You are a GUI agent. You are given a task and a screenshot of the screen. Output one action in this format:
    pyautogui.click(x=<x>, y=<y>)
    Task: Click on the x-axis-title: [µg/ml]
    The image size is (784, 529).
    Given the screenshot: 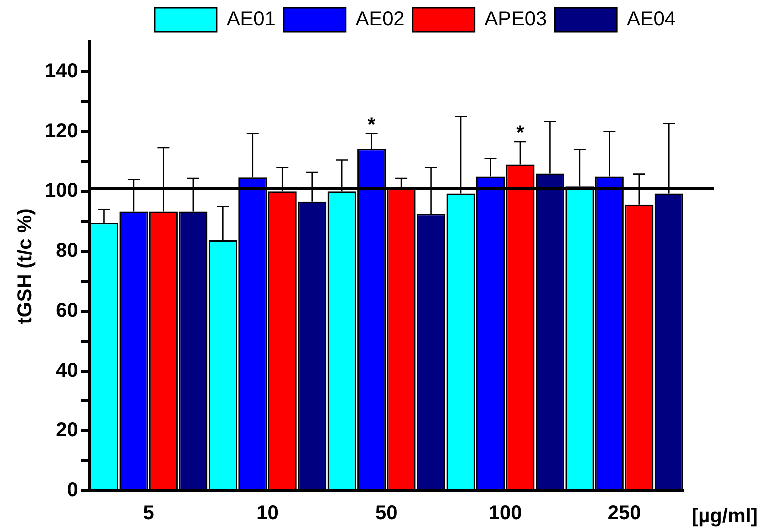 What is the action you would take?
    pyautogui.click(x=725, y=517)
    